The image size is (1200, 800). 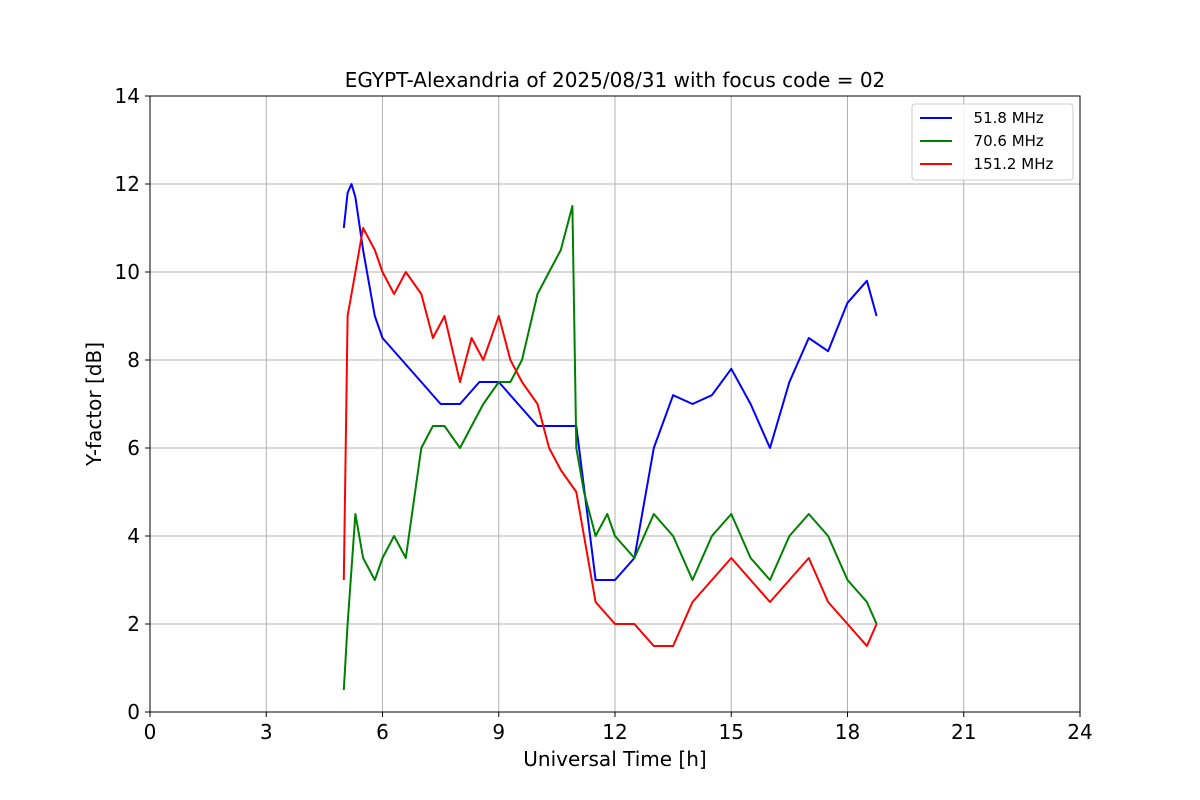 What do you see at coordinates (382, 732) in the screenshot?
I see `x-tick-label: 6` at bounding box center [382, 732].